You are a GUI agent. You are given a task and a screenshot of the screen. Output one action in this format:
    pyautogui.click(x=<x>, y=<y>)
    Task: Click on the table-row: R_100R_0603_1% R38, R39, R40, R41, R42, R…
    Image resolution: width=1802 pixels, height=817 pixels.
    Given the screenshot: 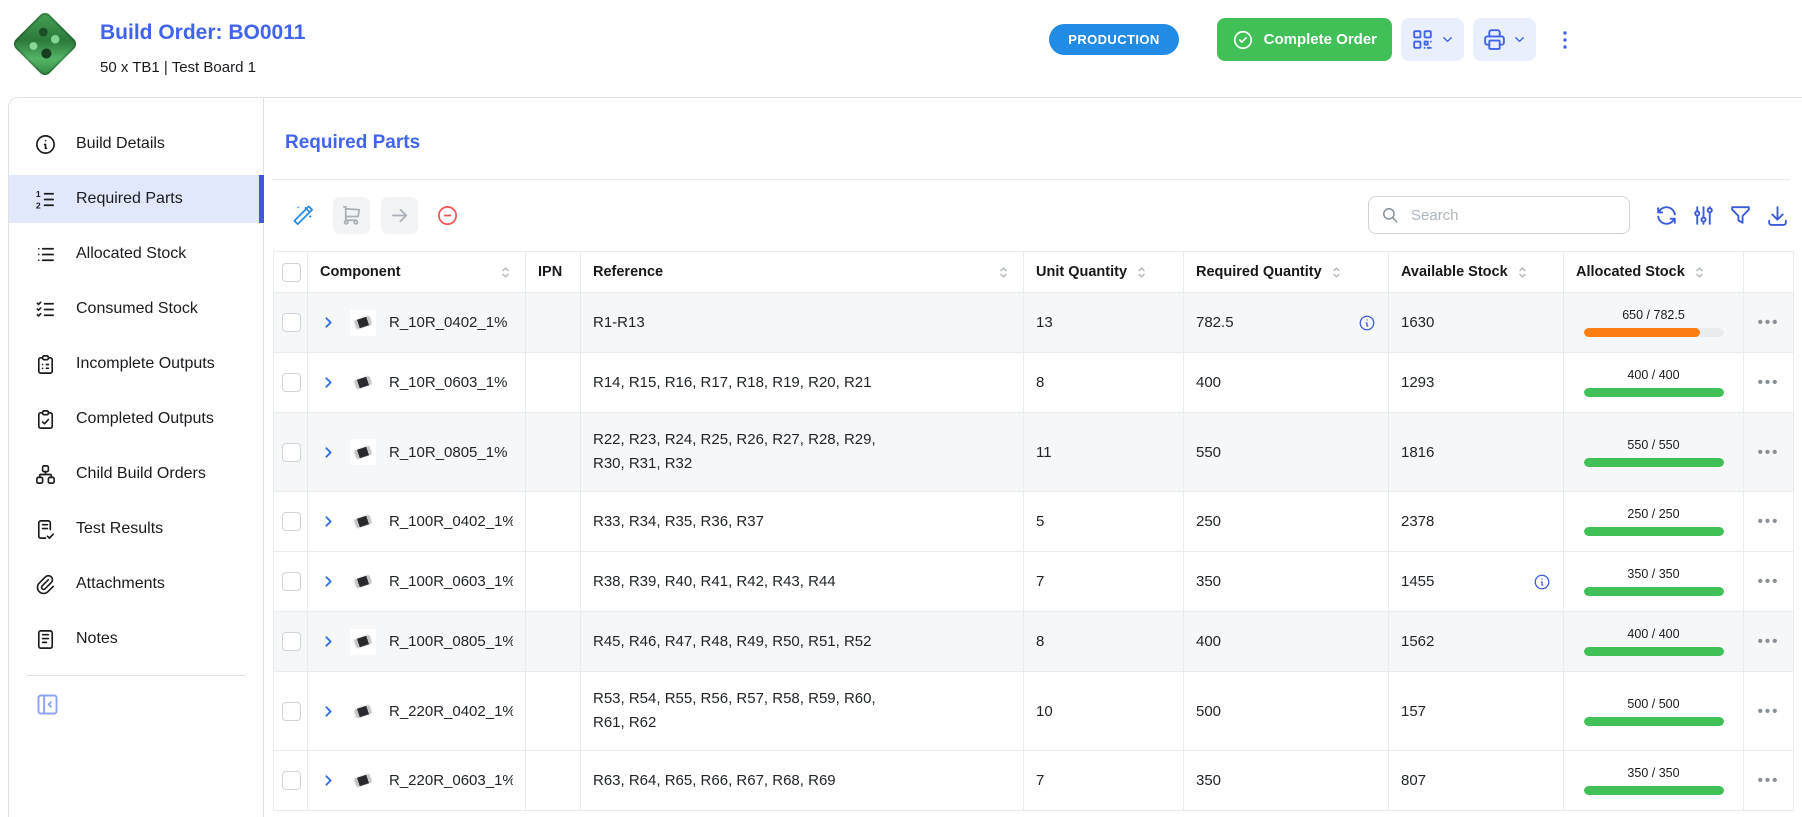 What is the action you would take?
    pyautogui.click(x=1033, y=581)
    